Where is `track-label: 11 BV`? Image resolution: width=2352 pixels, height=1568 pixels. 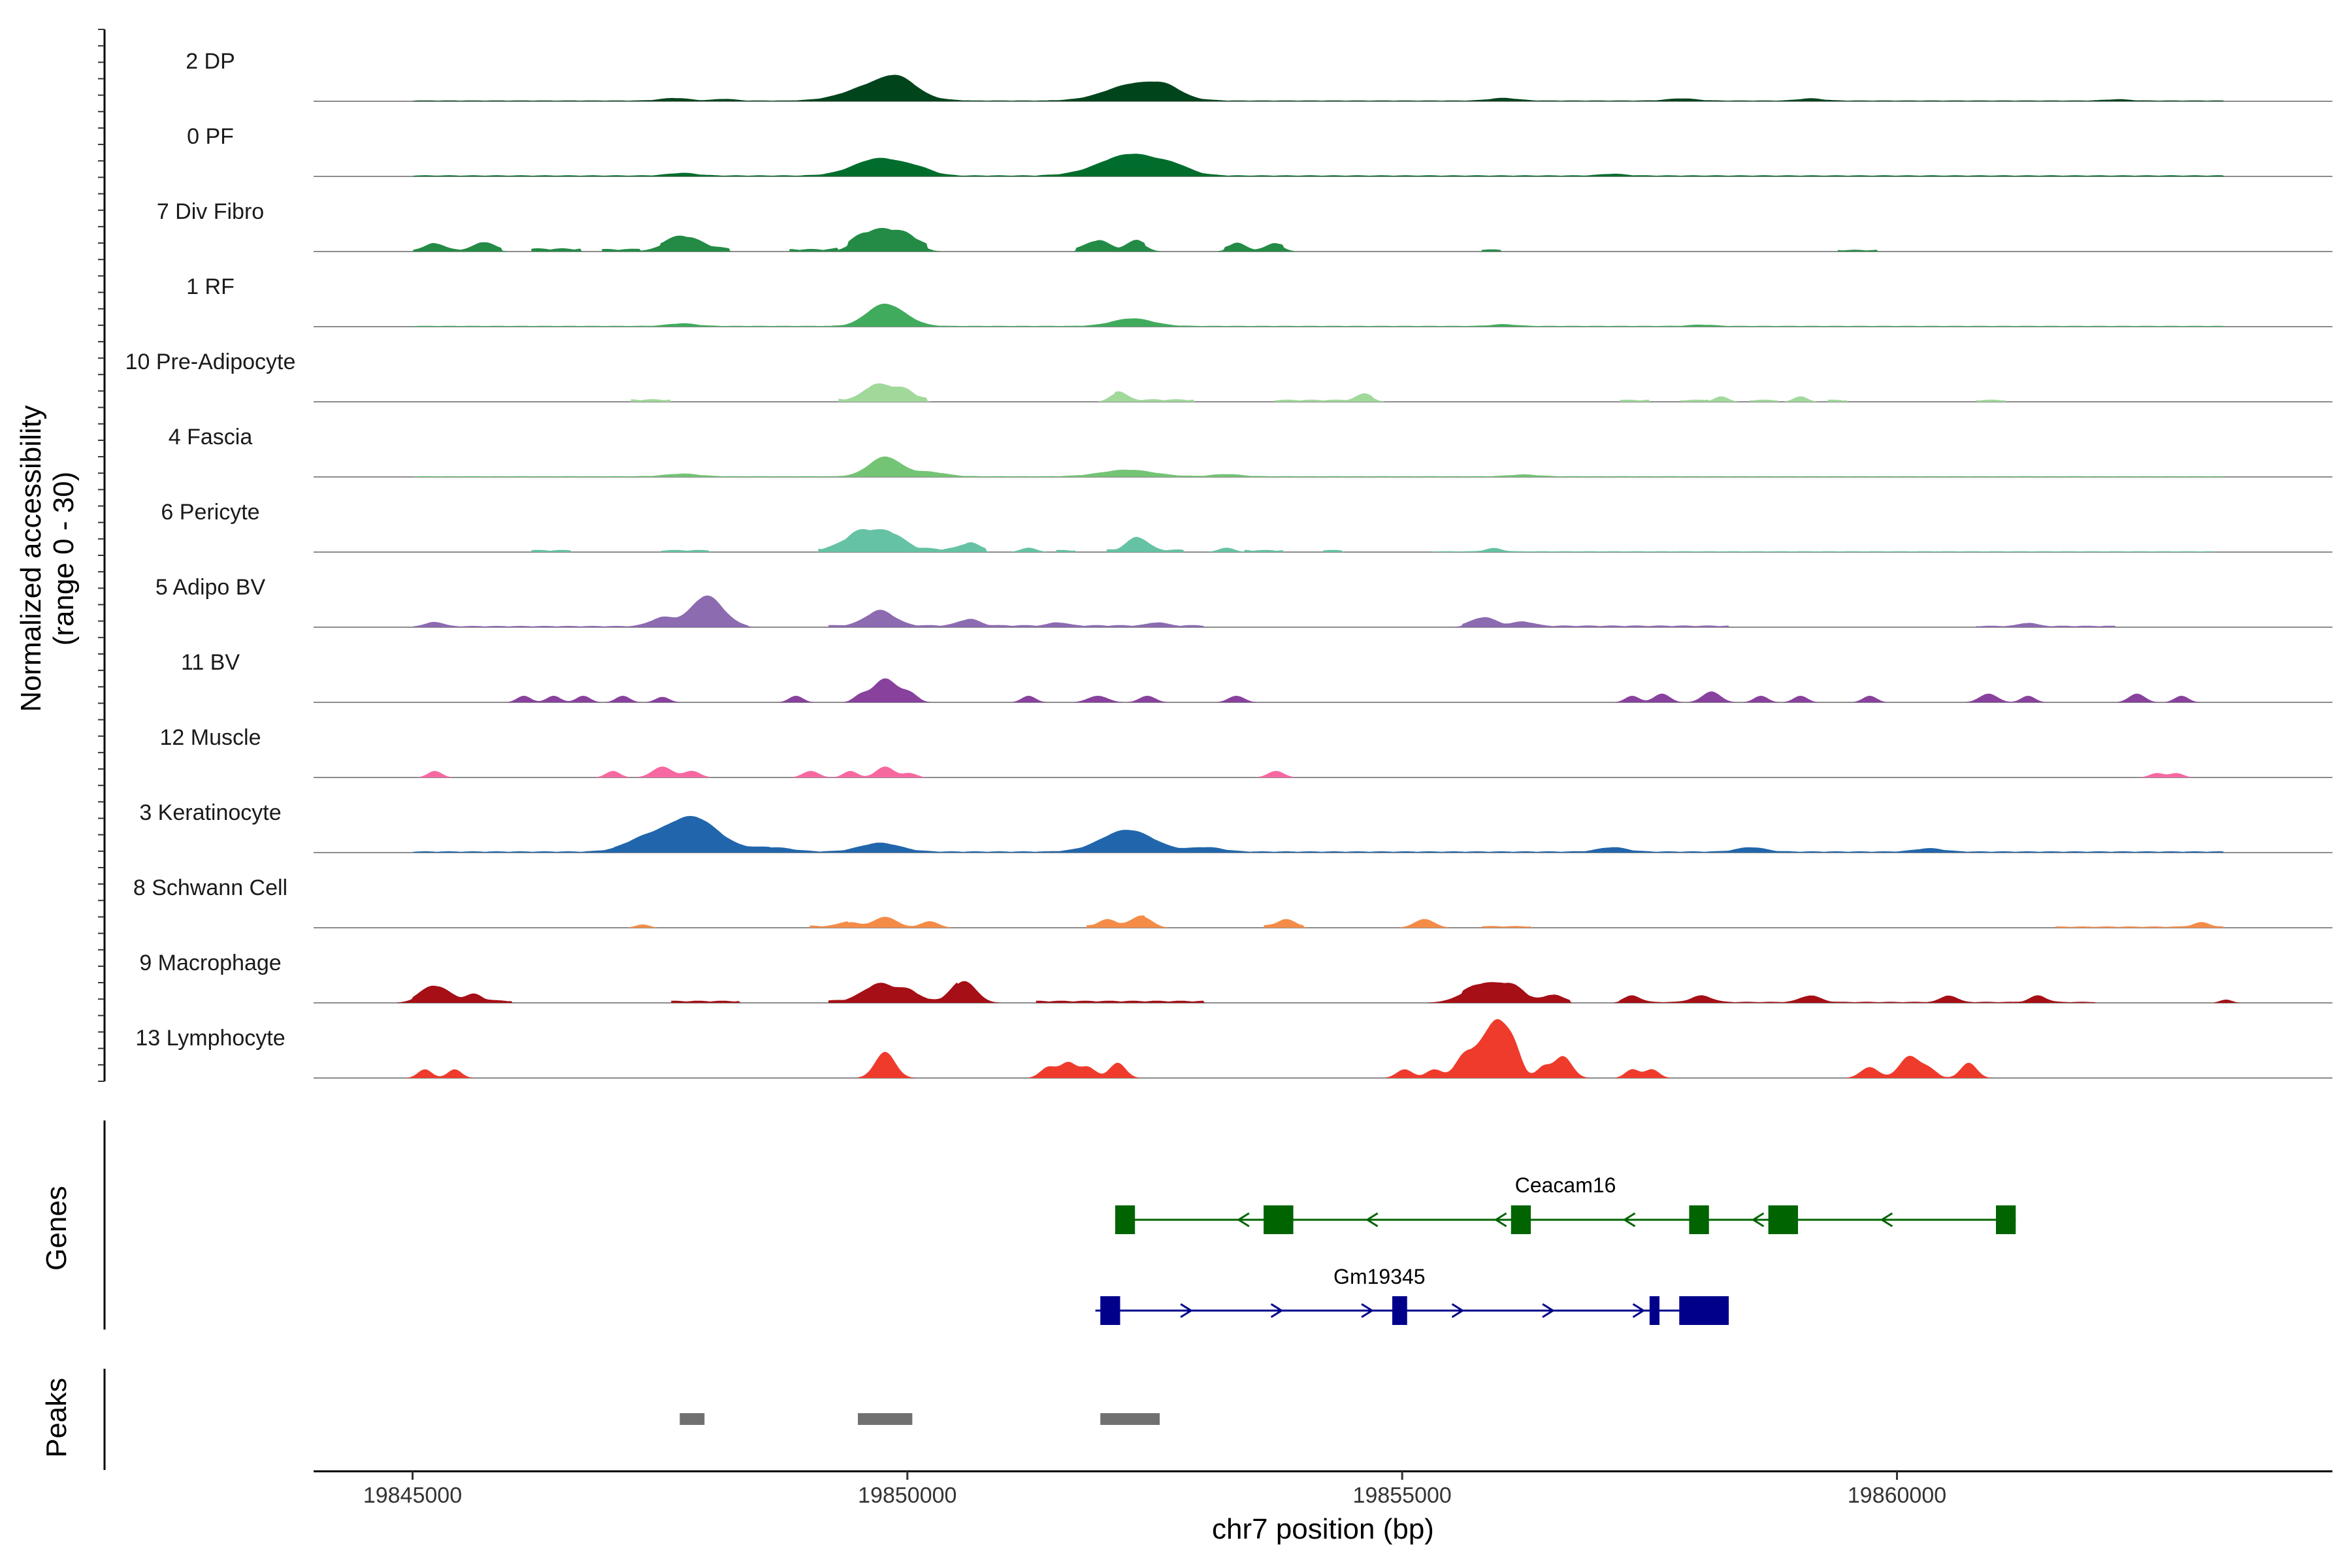
track-label: 11 BV is located at coordinates (210, 662).